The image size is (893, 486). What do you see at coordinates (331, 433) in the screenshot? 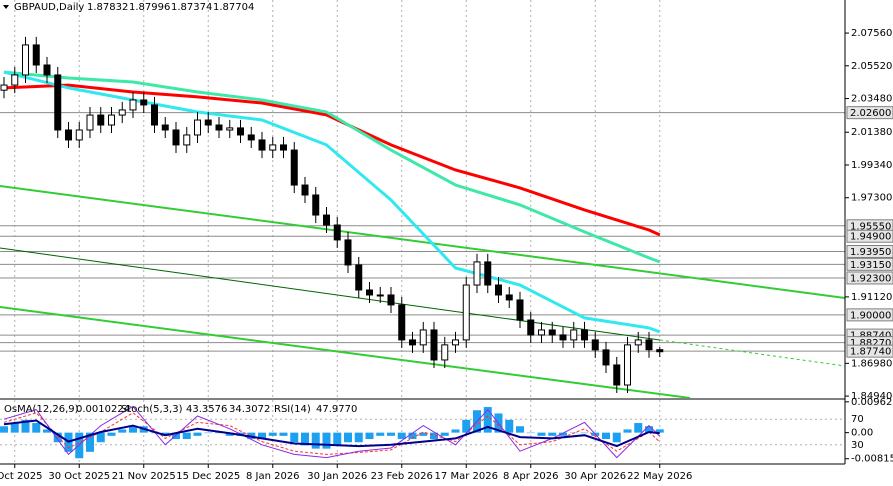
I see `rsi-line` at bounding box center [331, 433].